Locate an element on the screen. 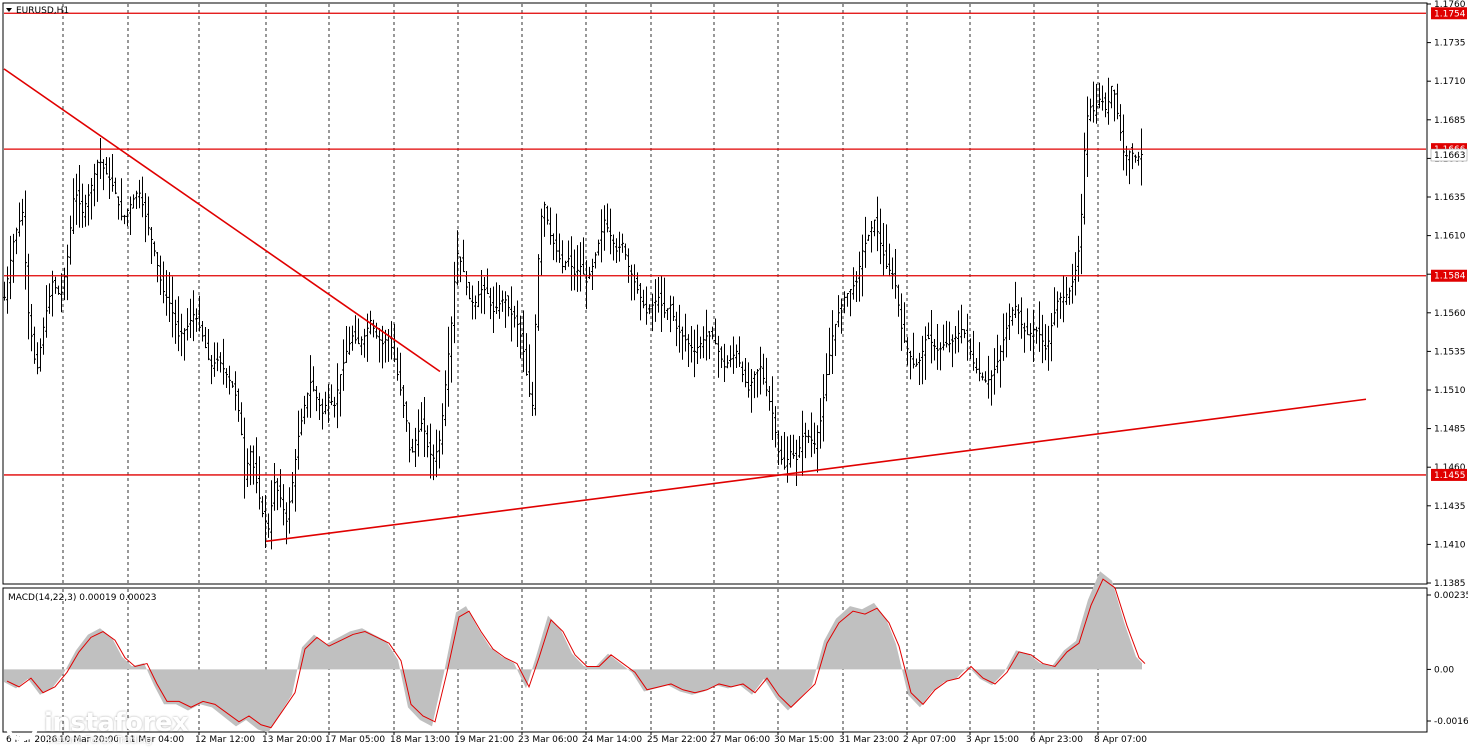 The image size is (1468, 750). instaforex-watermark: instaforex Instant Forex Trading is located at coordinates (96, 728).